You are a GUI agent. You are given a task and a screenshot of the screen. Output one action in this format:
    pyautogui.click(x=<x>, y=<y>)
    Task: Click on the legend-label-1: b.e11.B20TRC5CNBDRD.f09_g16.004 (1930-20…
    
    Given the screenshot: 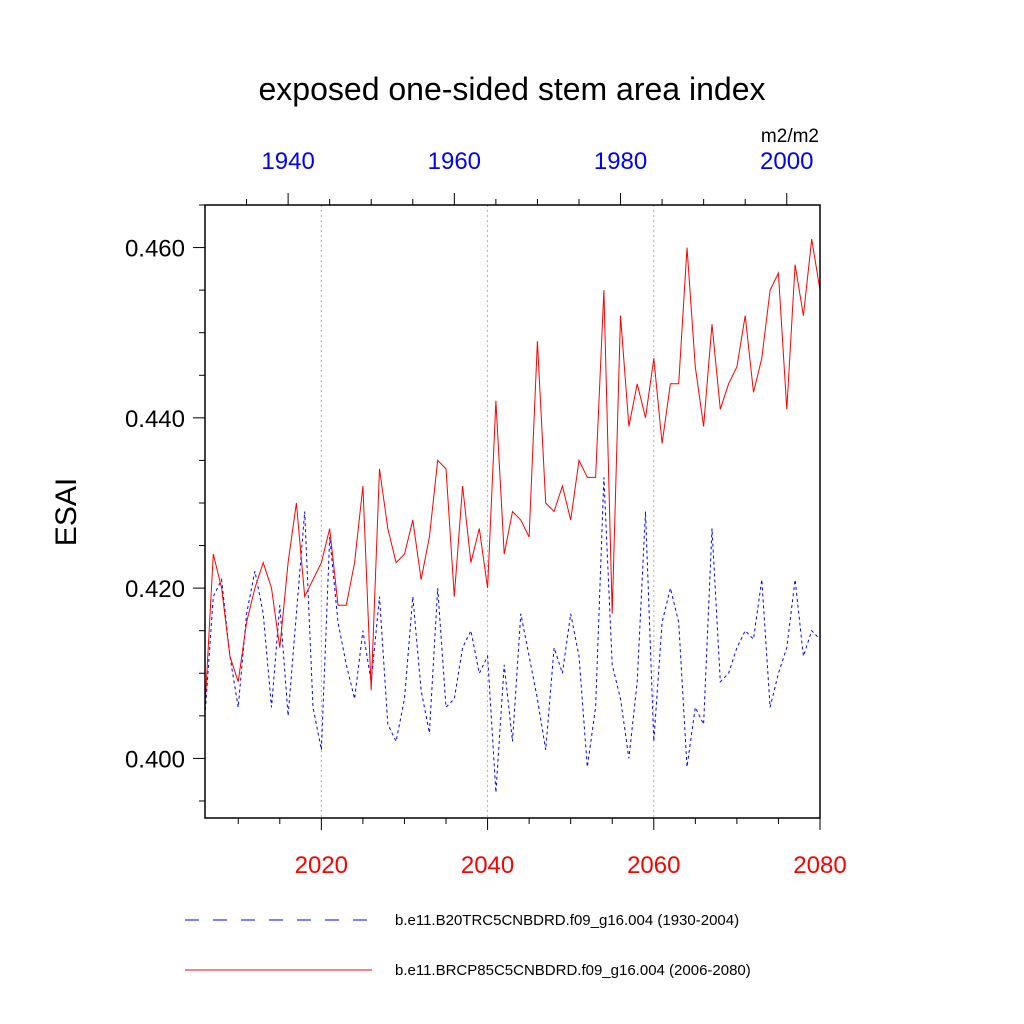 What is the action you would take?
    pyautogui.click(x=567, y=920)
    